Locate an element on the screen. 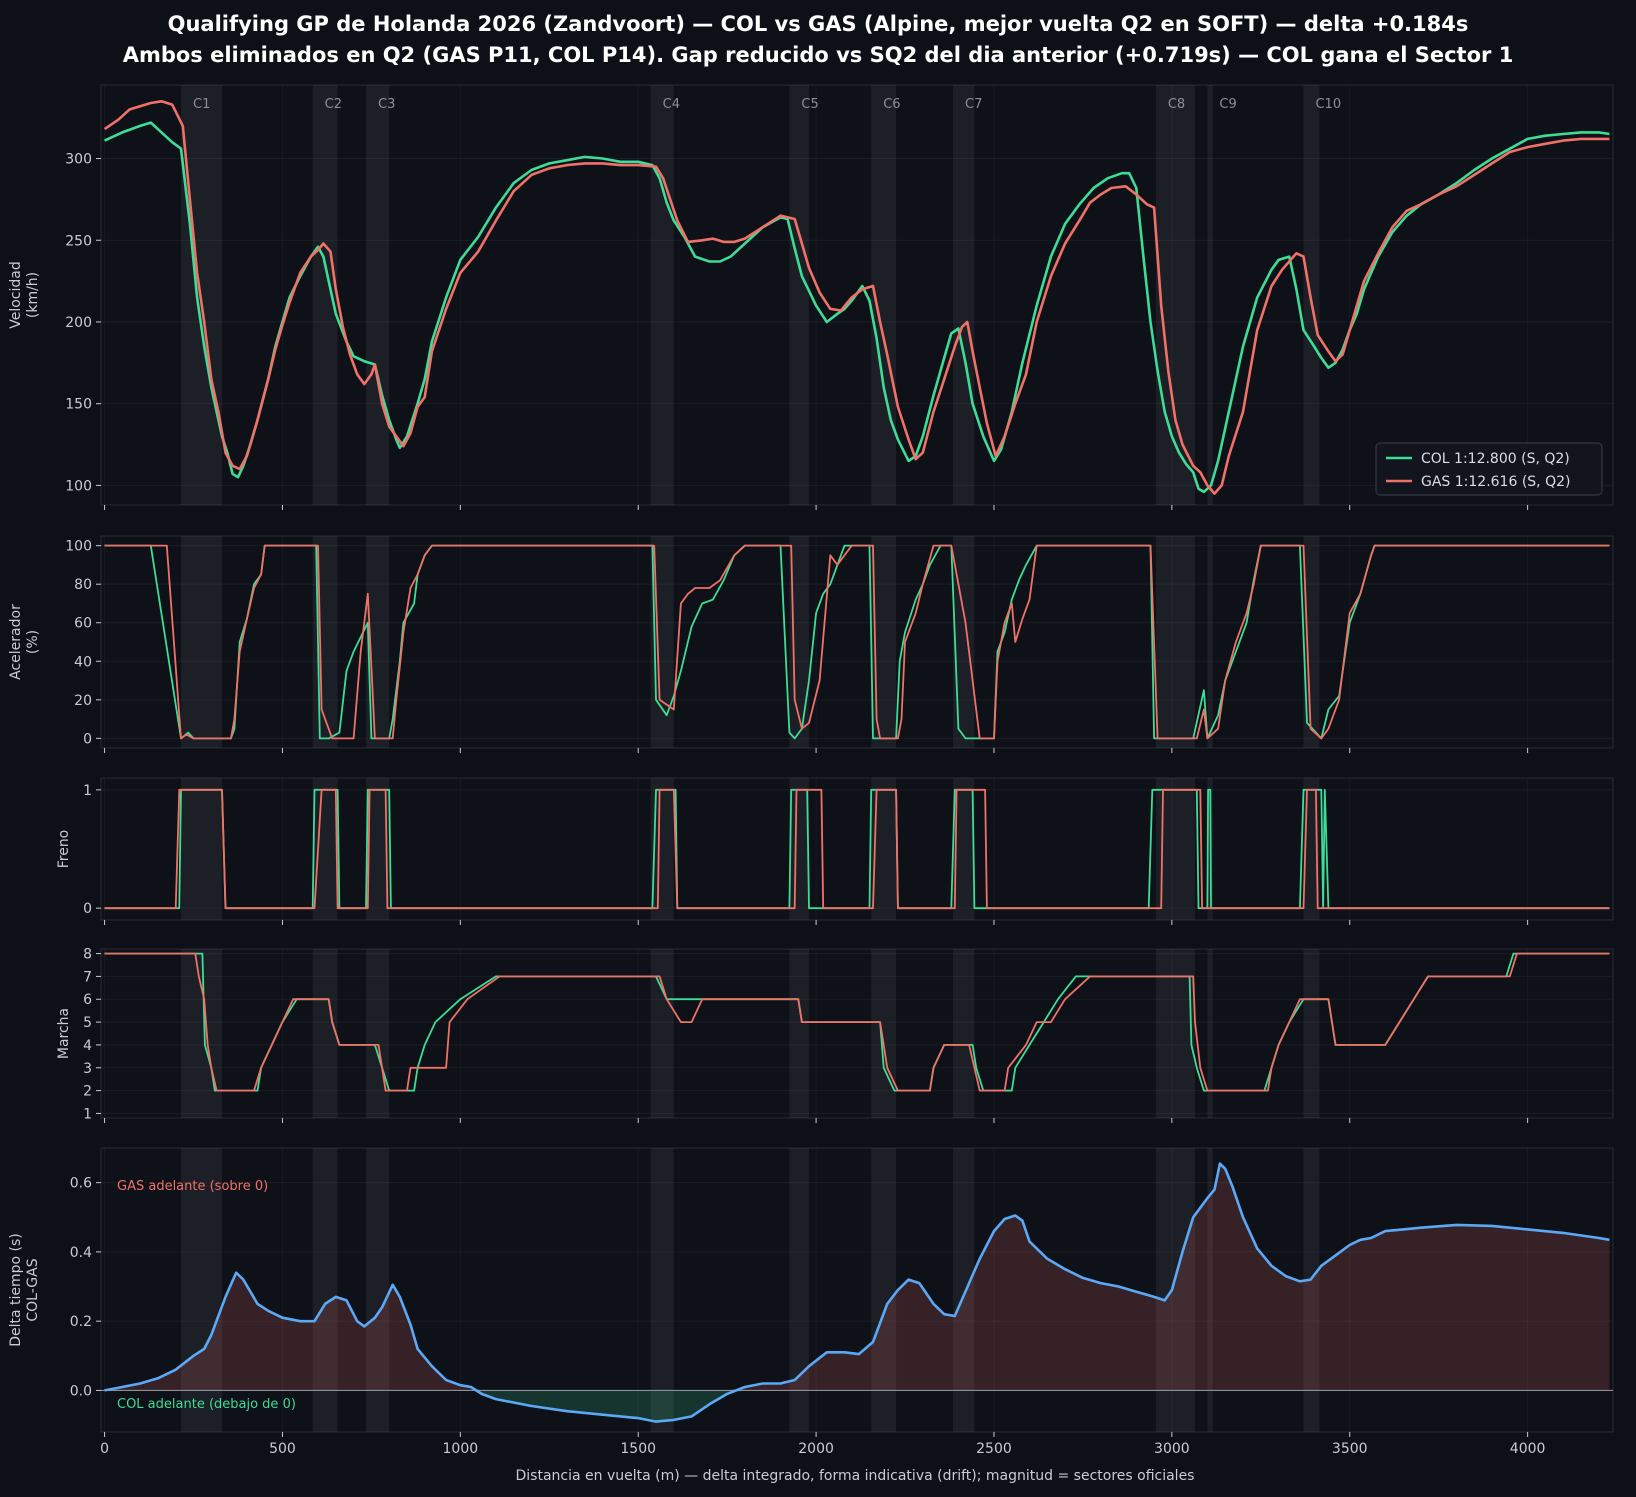  corner-label-c6: C6 is located at coordinates (891, 104).